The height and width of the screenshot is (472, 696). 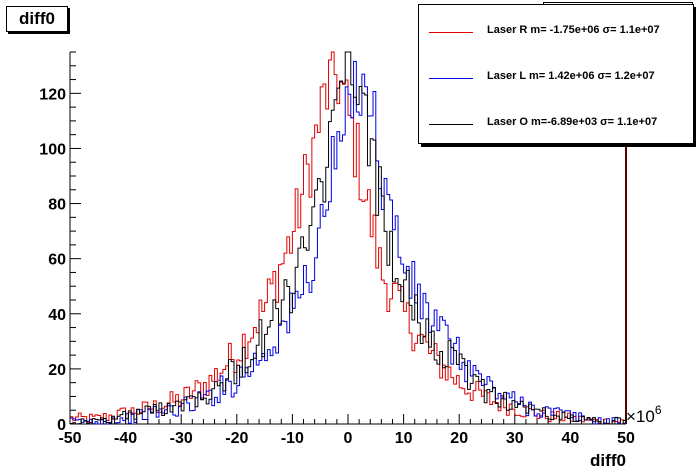 I want to click on x-tick-label: 0, so click(x=348, y=438).